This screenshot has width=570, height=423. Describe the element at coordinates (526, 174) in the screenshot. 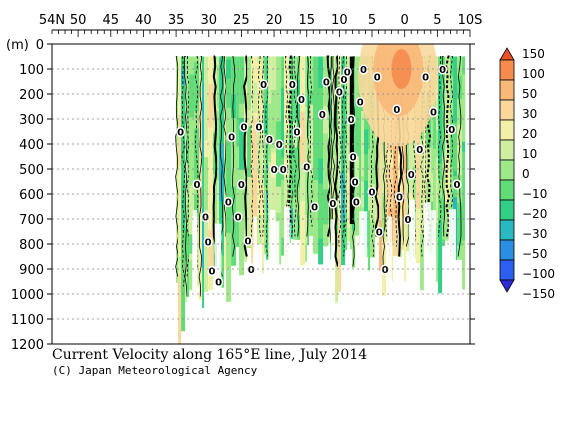

I see `colorbar-label: 0` at that location.